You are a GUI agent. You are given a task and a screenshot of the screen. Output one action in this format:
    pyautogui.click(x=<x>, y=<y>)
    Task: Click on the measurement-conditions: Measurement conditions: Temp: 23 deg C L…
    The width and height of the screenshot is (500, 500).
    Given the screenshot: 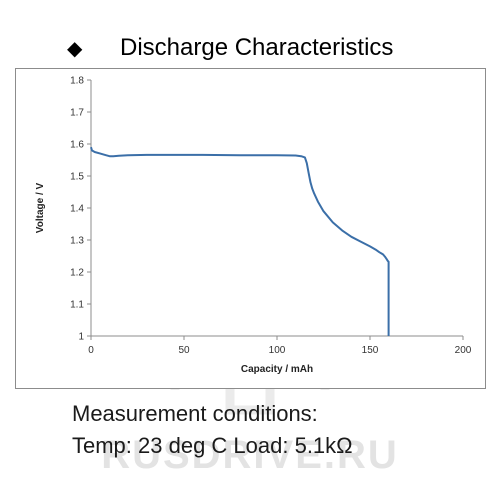 What is the action you would take?
    pyautogui.click(x=282, y=430)
    